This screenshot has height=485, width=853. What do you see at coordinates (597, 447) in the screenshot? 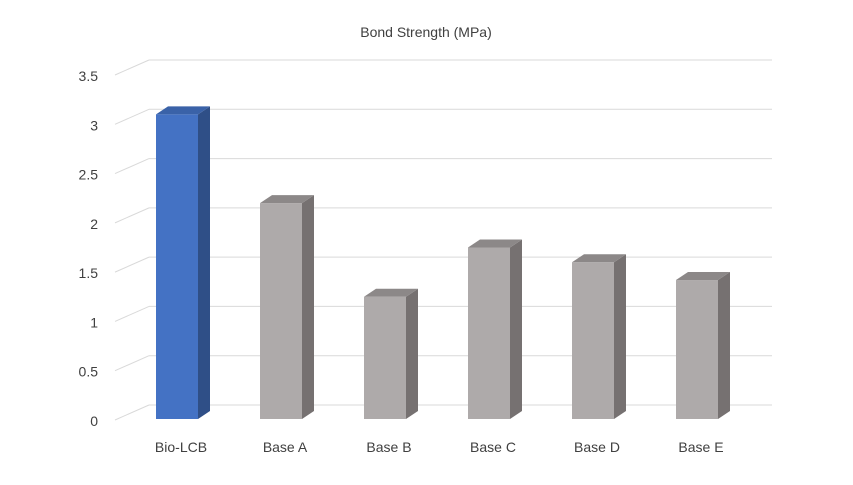
I see `x-tick-label: Base D` at bounding box center [597, 447].